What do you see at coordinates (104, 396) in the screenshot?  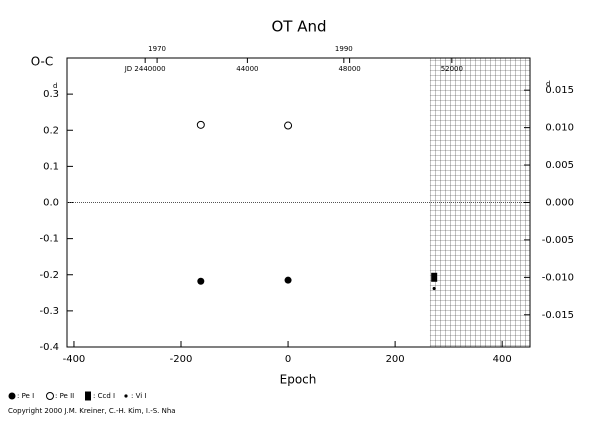 I see `legend-label: : Ccd I` at bounding box center [104, 396].